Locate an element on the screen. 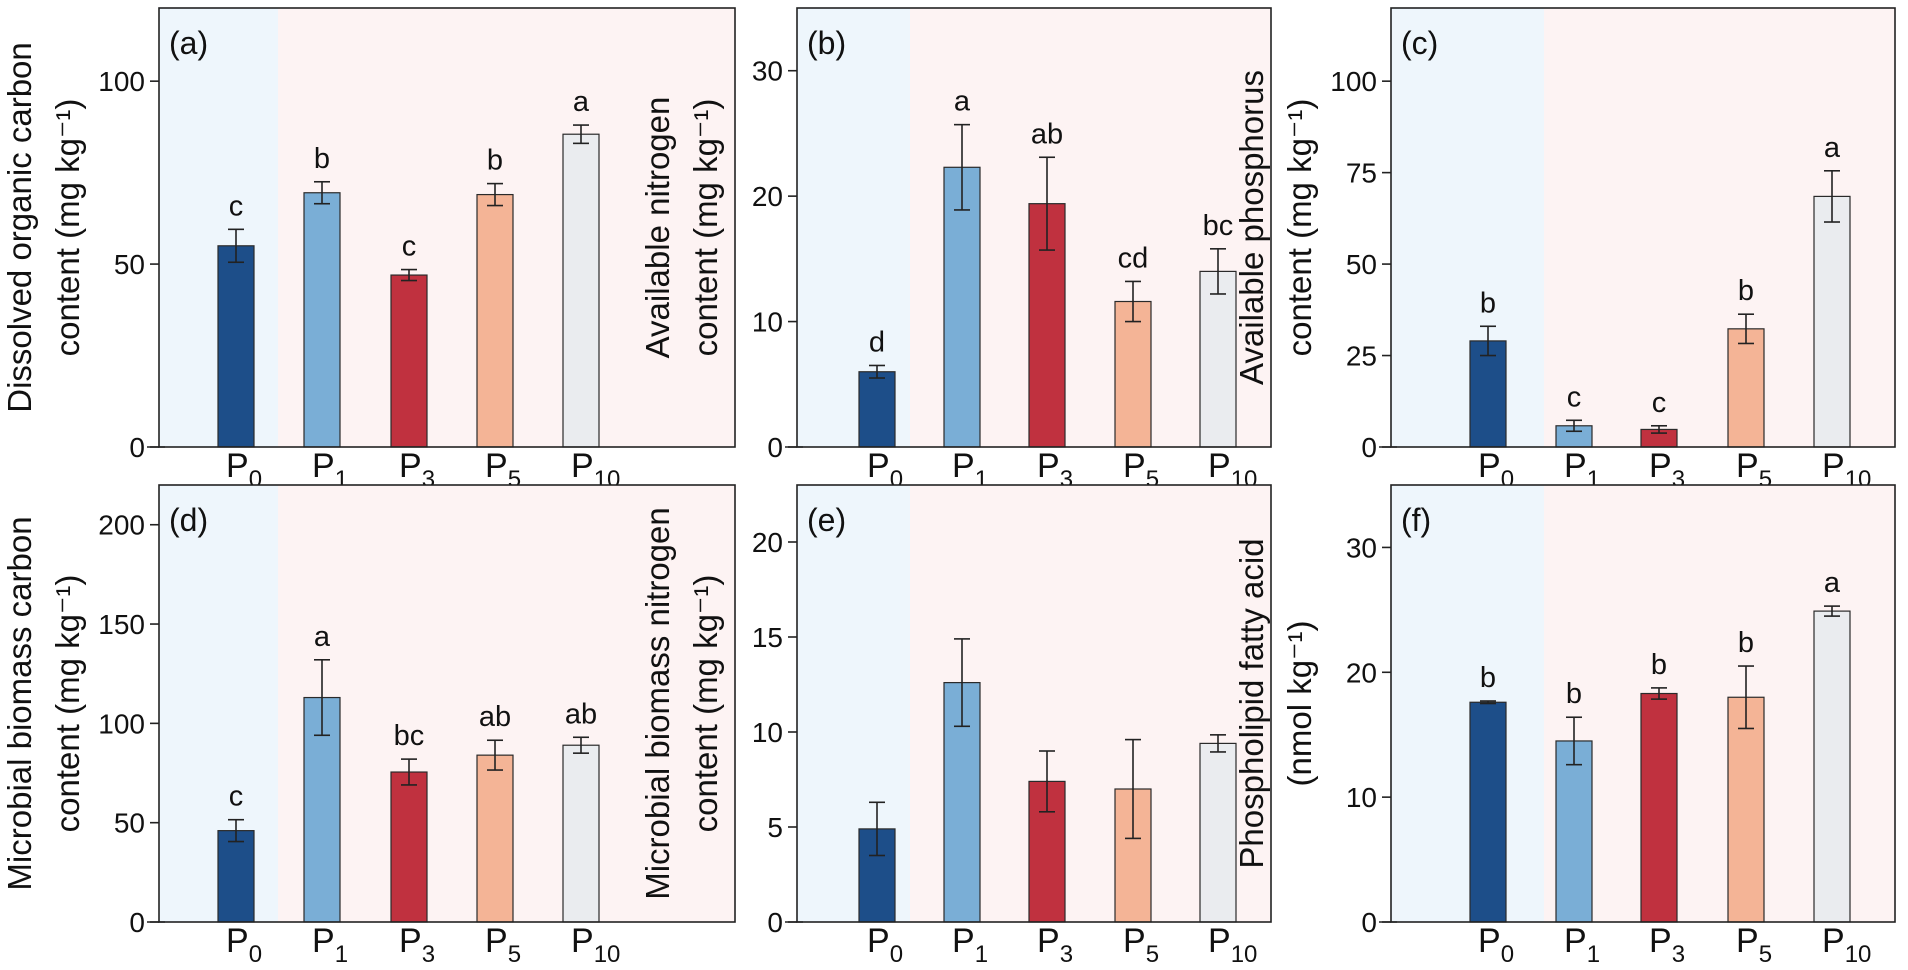 The image size is (1908, 970). y-tick-label: 200 is located at coordinates (121, 525).